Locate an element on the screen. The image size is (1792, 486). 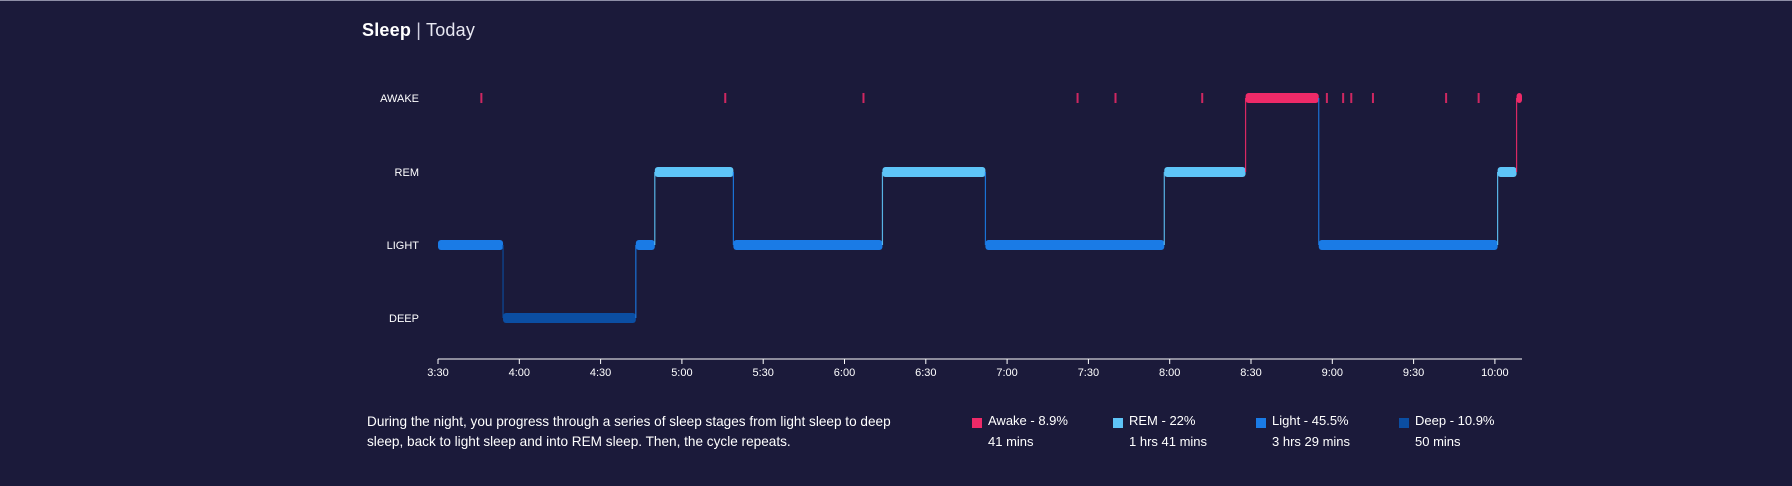
page-title: Sleep | Today is located at coordinates (418, 30).